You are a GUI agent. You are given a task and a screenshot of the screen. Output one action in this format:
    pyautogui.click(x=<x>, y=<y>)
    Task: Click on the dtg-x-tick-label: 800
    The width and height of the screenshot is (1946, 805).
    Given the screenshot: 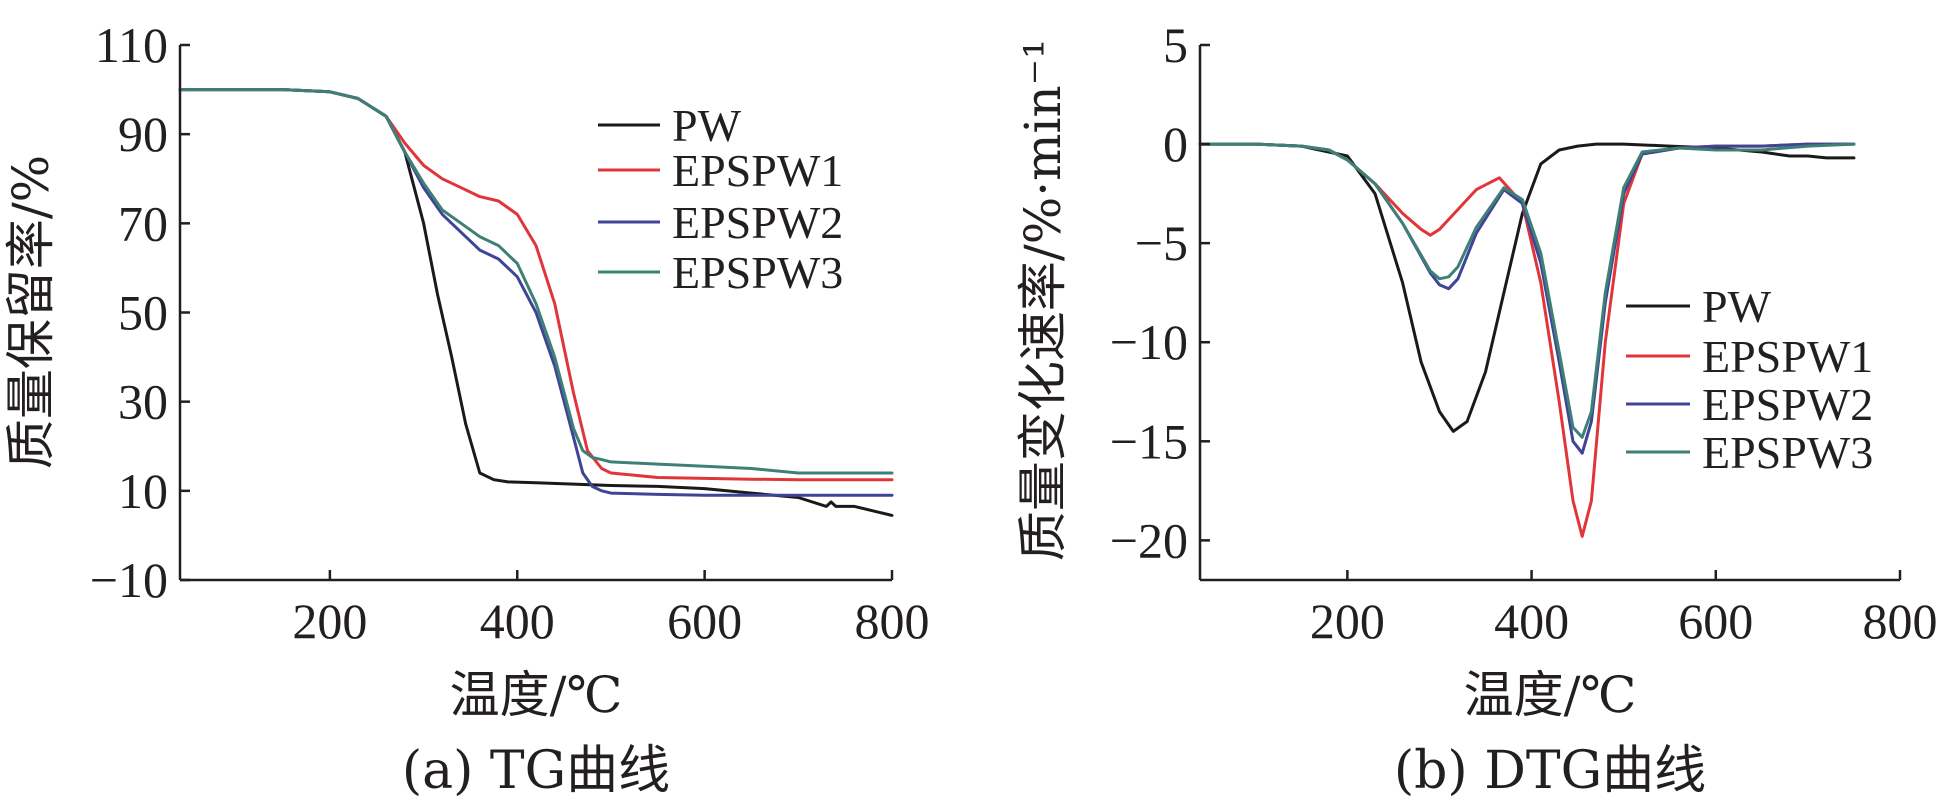 What is the action you would take?
    pyautogui.click(x=1900, y=621)
    